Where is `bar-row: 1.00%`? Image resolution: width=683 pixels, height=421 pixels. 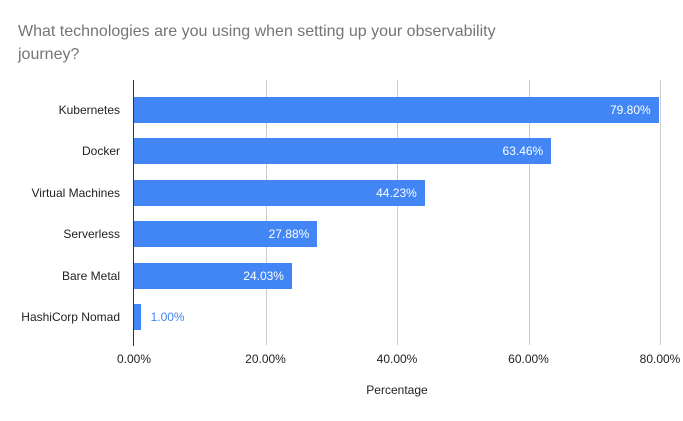
bar-row: 1.00% is located at coordinates (397, 318).